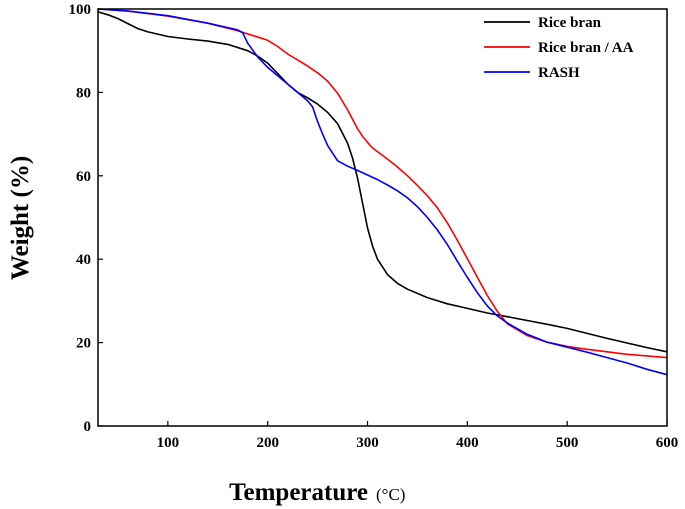 This screenshot has height=509, width=685. What do you see at coordinates (267, 443) in the screenshot?
I see `x-tick-label: 200` at bounding box center [267, 443].